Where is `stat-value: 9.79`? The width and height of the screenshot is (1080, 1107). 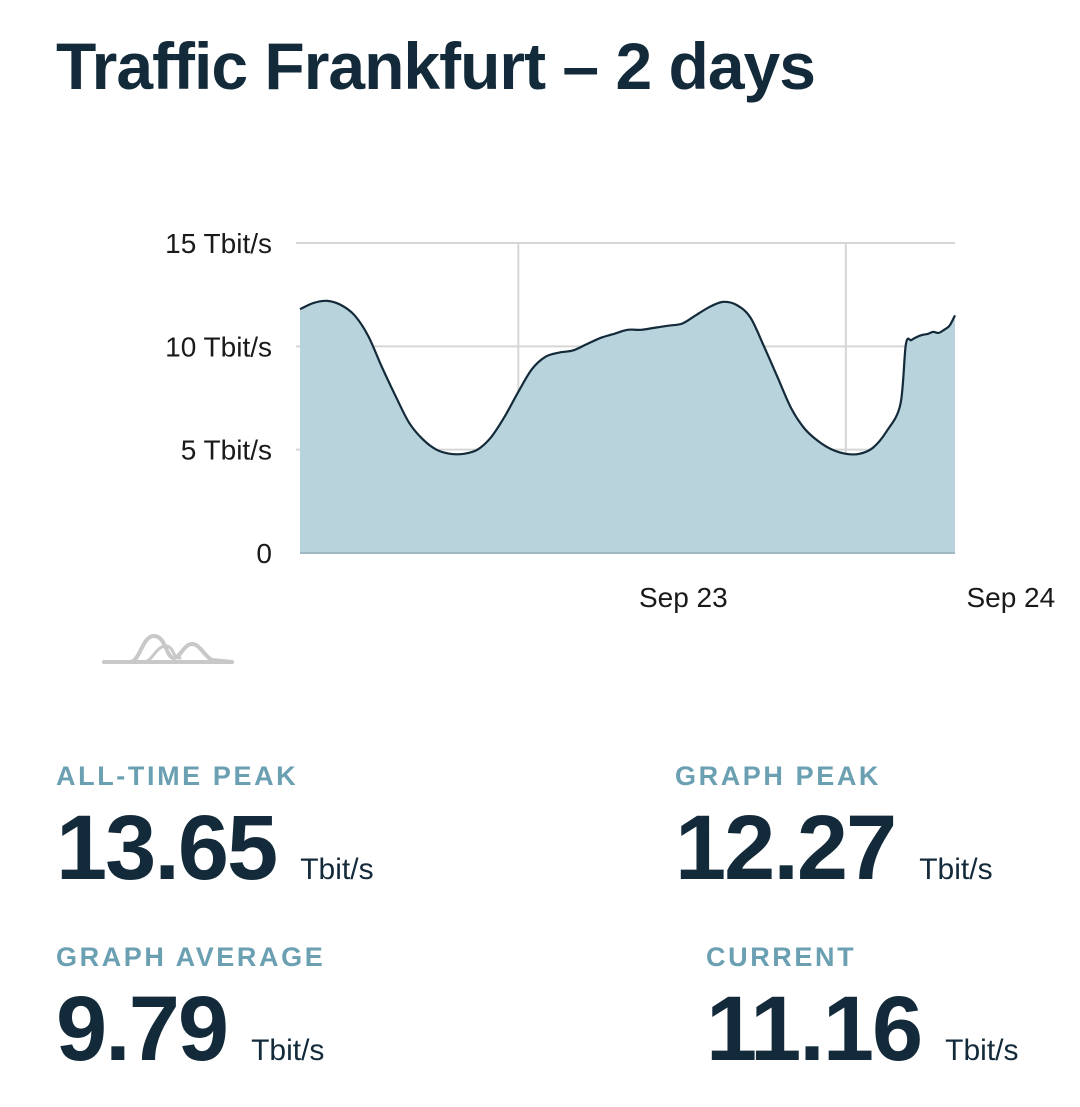 stat-value: 9.79 is located at coordinates (142, 1029).